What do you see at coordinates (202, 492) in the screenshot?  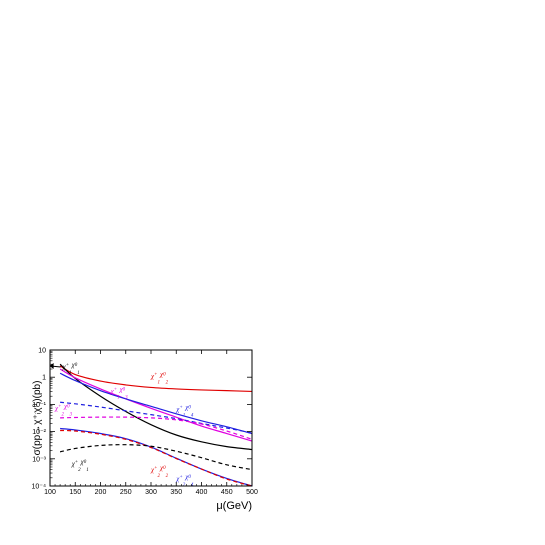 I see `x-tick-label: 400` at bounding box center [202, 492].